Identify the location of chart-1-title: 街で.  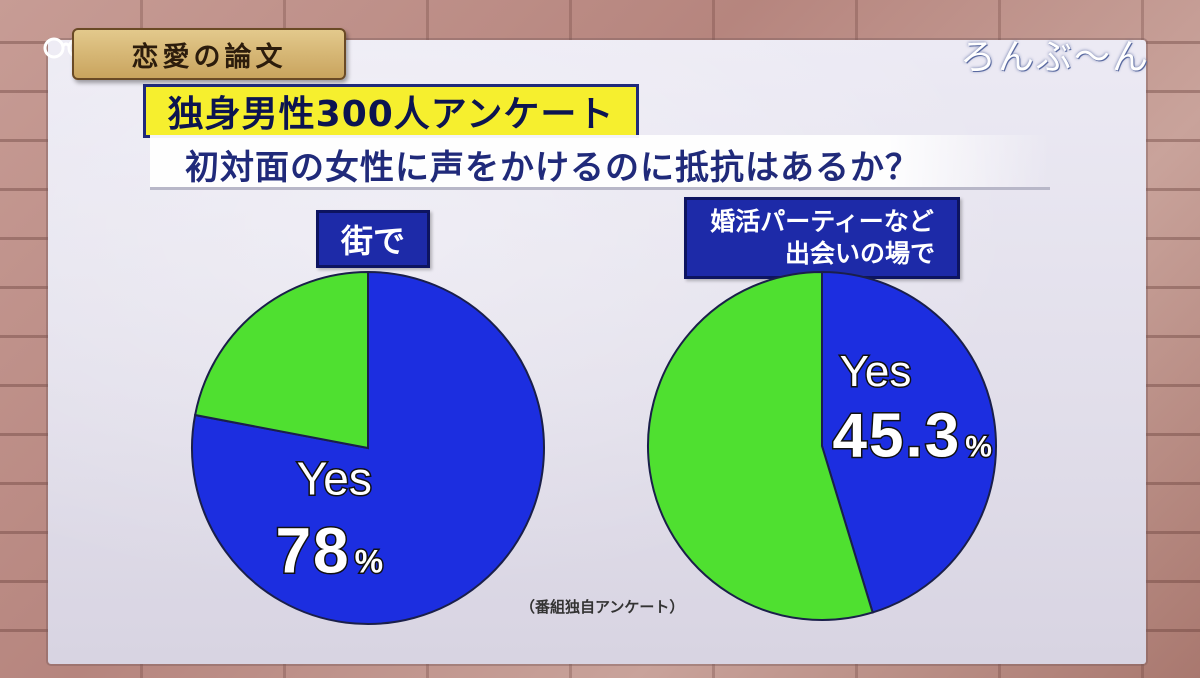
(372, 241).